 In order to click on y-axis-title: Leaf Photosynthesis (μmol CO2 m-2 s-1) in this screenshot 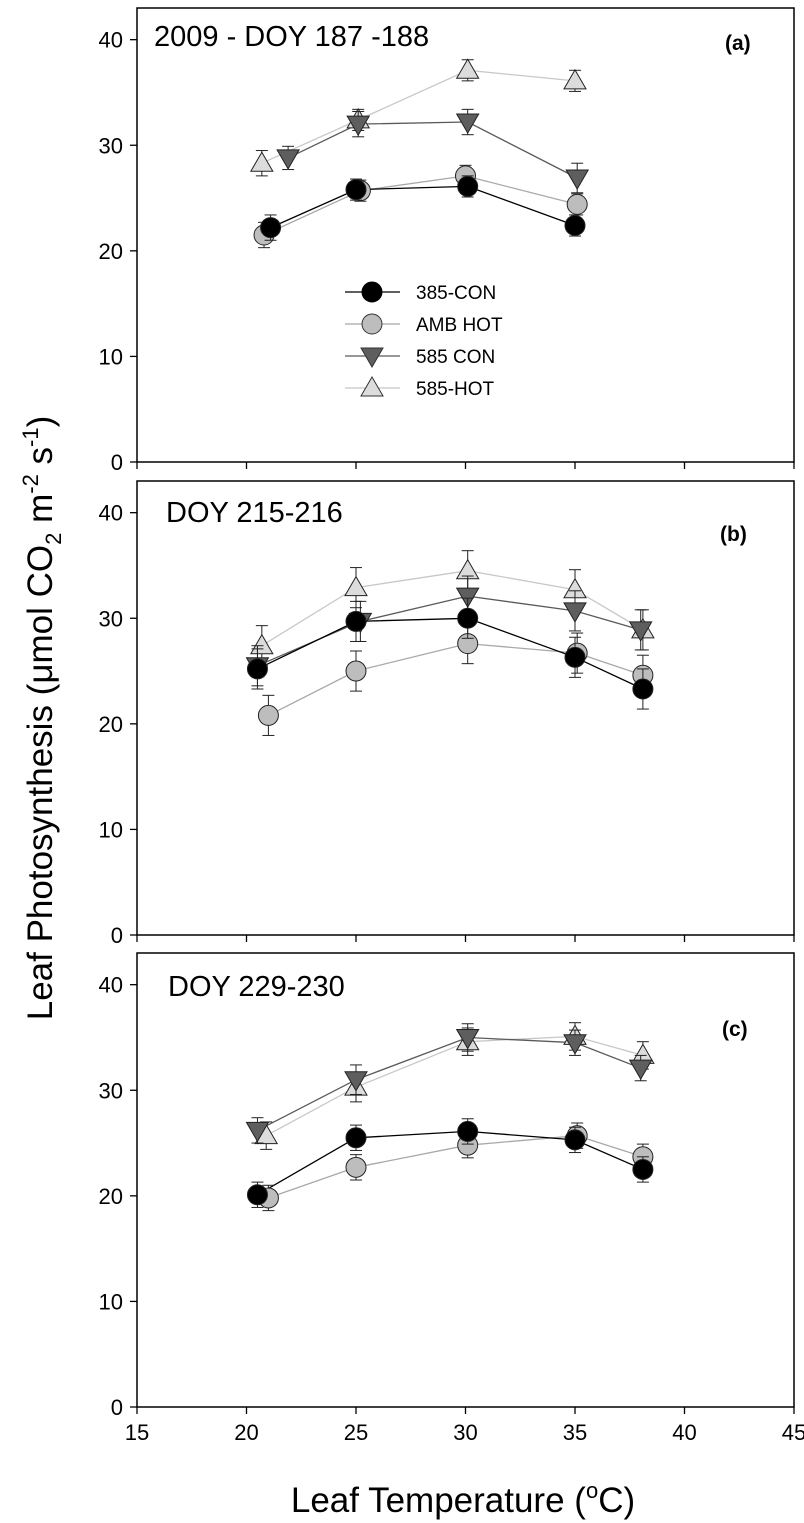, I will do `click(42, 718)`.